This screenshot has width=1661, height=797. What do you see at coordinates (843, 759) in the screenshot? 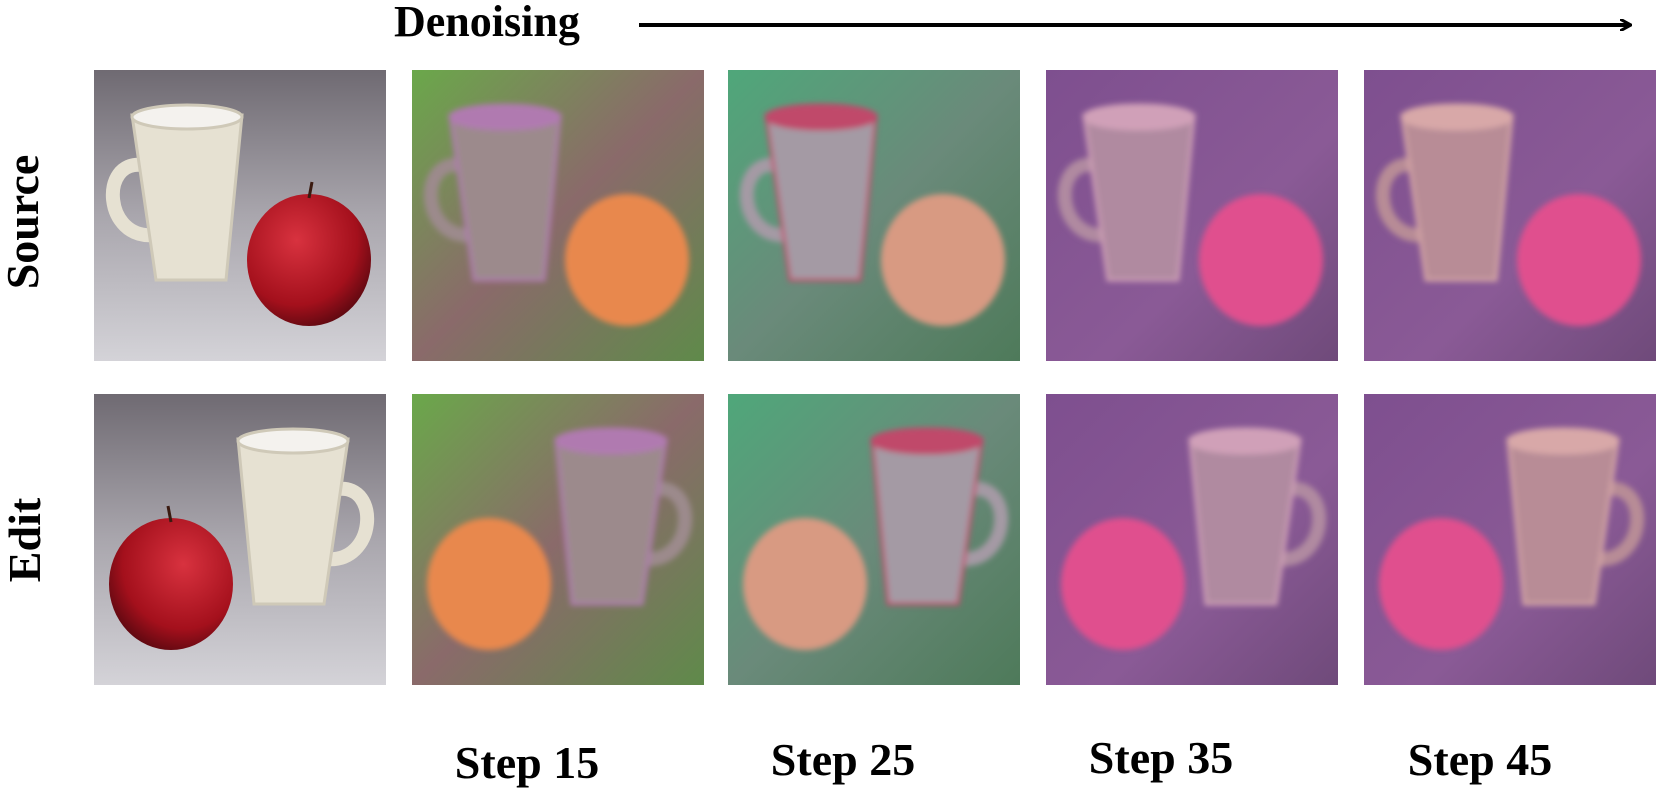
I see `column-label: Step 25` at bounding box center [843, 759].